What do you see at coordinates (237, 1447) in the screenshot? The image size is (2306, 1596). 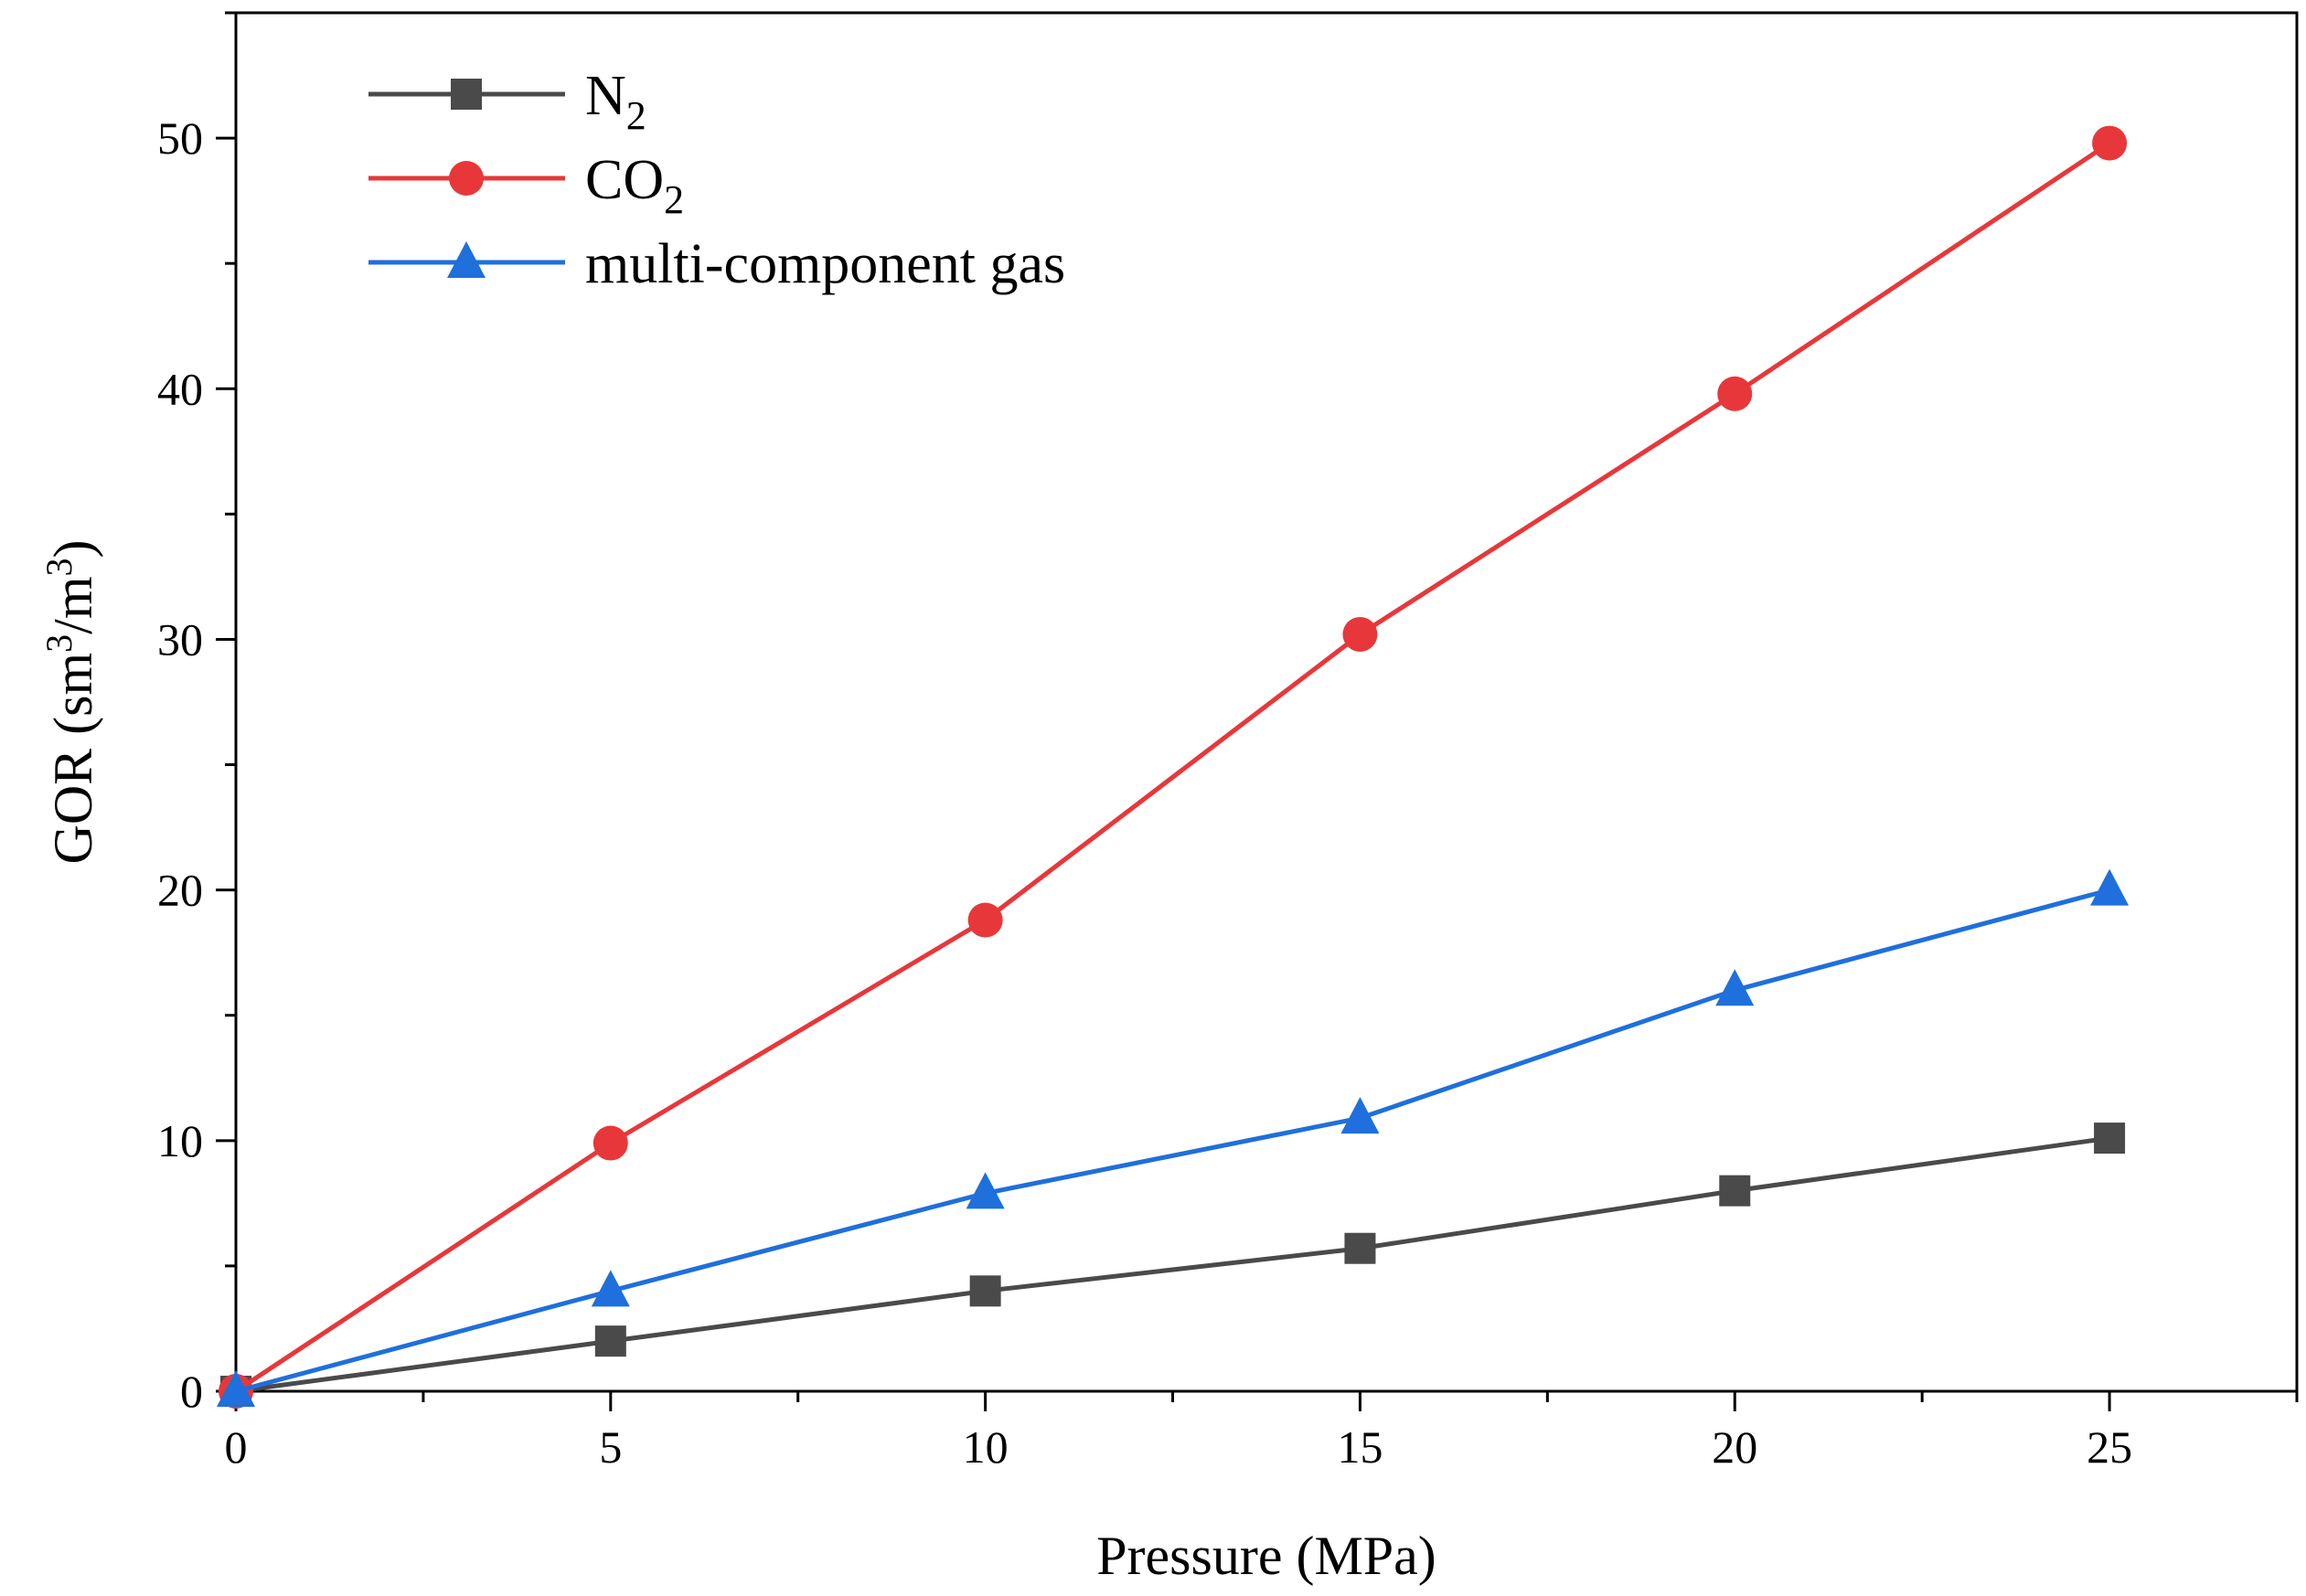 I see `x-tick-label: 0` at bounding box center [237, 1447].